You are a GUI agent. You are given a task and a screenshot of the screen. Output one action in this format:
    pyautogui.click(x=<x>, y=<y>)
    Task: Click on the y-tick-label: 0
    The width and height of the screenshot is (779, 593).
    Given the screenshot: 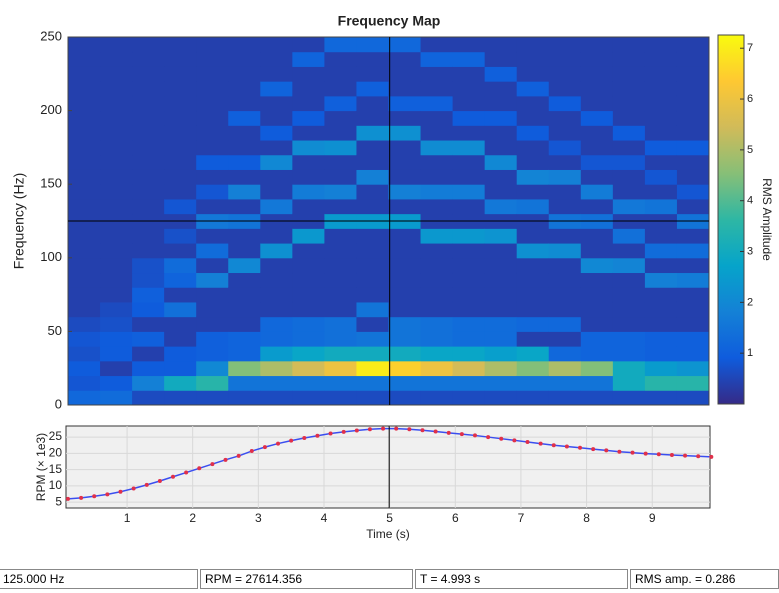 What is the action you would take?
    pyautogui.click(x=58, y=403)
    